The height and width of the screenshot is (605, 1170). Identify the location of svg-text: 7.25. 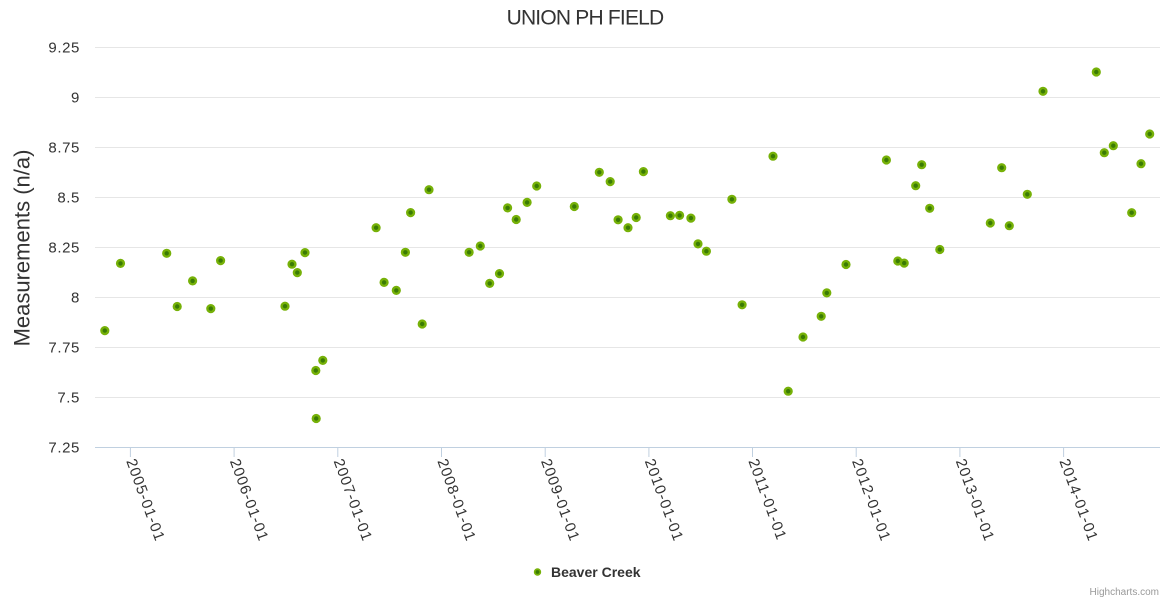
(64, 448).